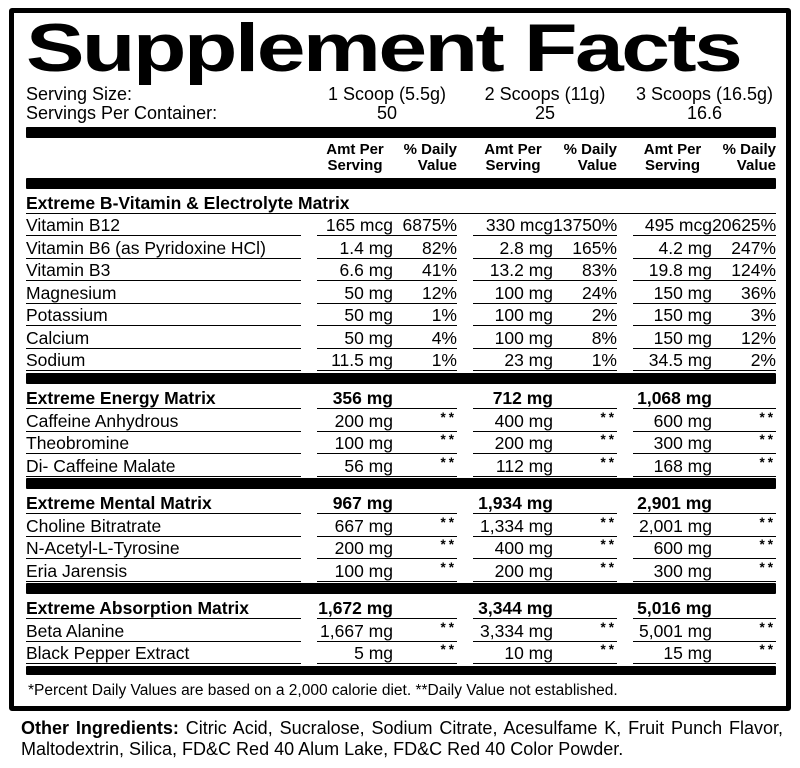 This screenshot has width=800, height=768. What do you see at coordinates (401, 270) in the screenshot?
I see `nutrient-row: Vitamin B3 6.6 mg 41% 13.2 mg 83% 19.8 mg 124%` at bounding box center [401, 270].